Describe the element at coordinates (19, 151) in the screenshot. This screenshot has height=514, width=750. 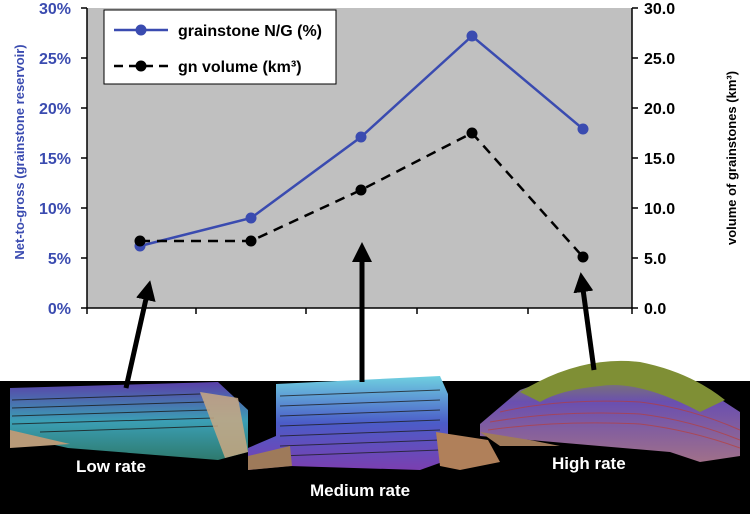
I see `left-axis-title: Net-to-gross (grainstone reservoir)` at that location.